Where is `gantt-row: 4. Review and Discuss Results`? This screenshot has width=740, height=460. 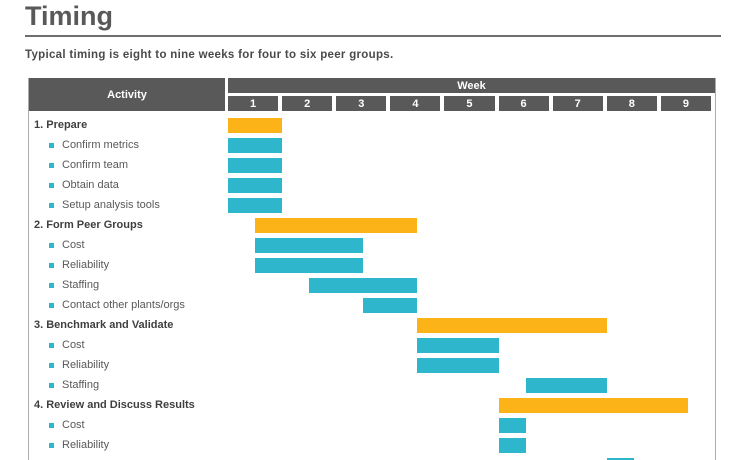 gantt-row: 4. Review and Discuss Results is located at coordinates (372, 408).